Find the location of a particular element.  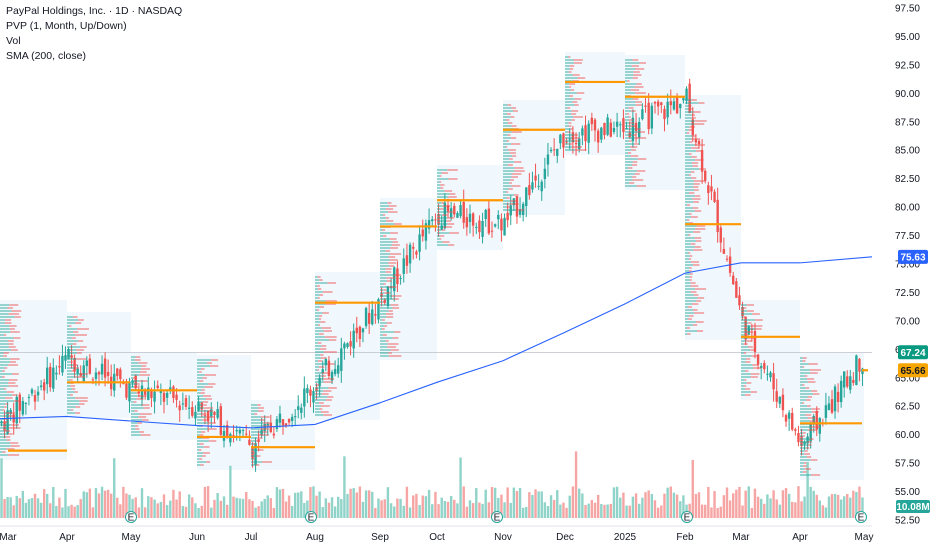

legend-vol: Vol is located at coordinates (13, 41).